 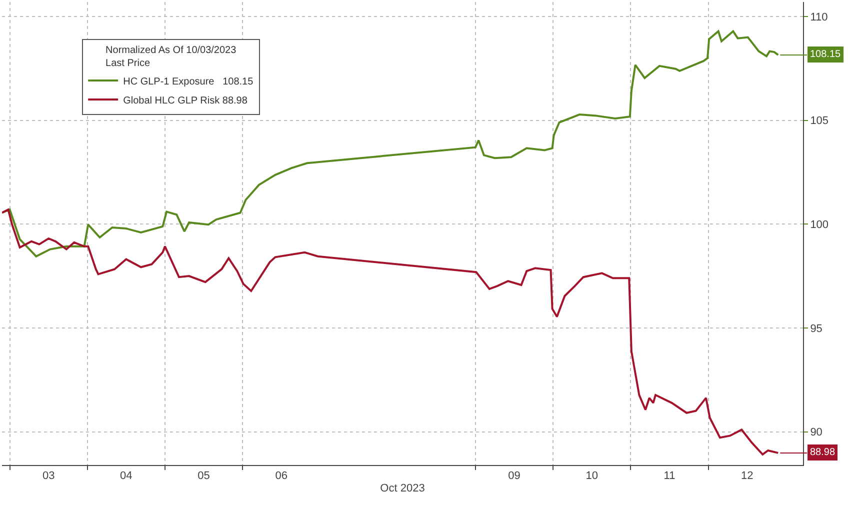 I want to click on x-tick-label: 04, so click(x=126, y=476).